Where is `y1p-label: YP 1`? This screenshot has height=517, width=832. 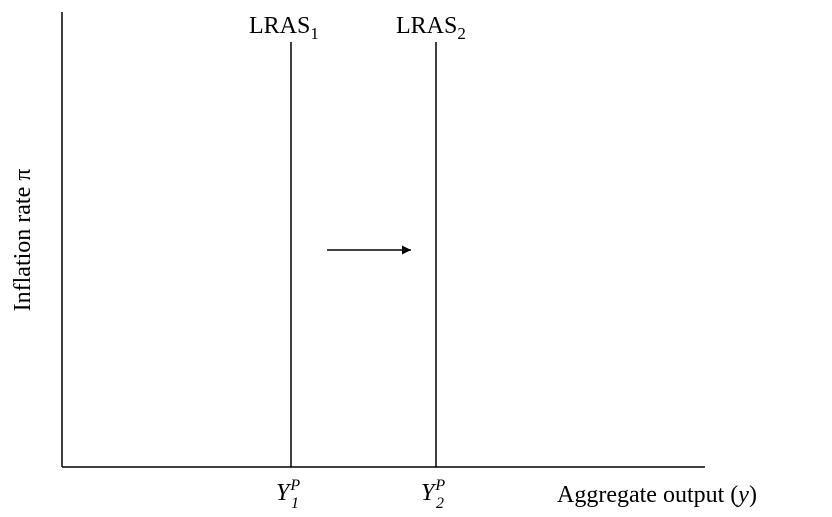
y1p-label: YP 1 is located at coordinates (288, 494).